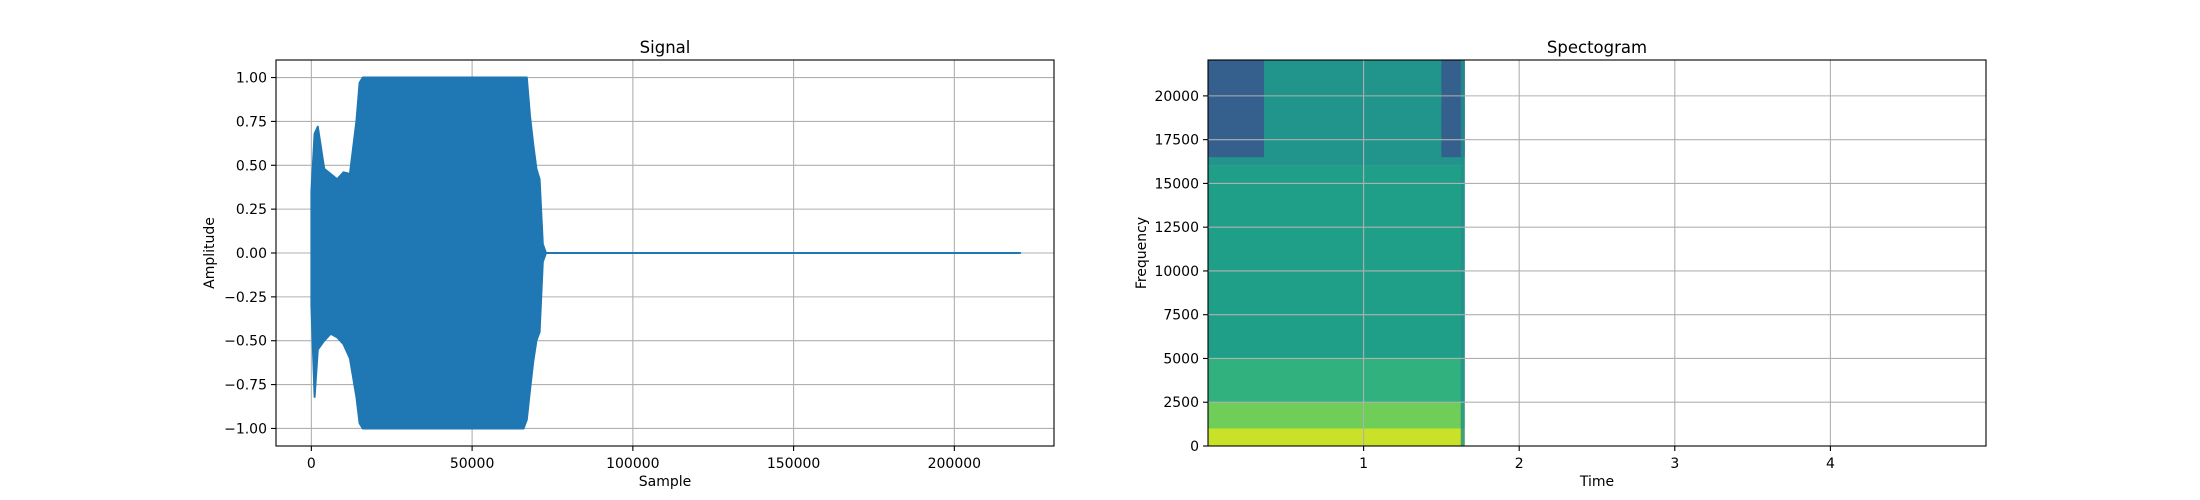  Describe the element at coordinates (472, 464) in the screenshot. I see `x-tick-label: 50000` at that location.